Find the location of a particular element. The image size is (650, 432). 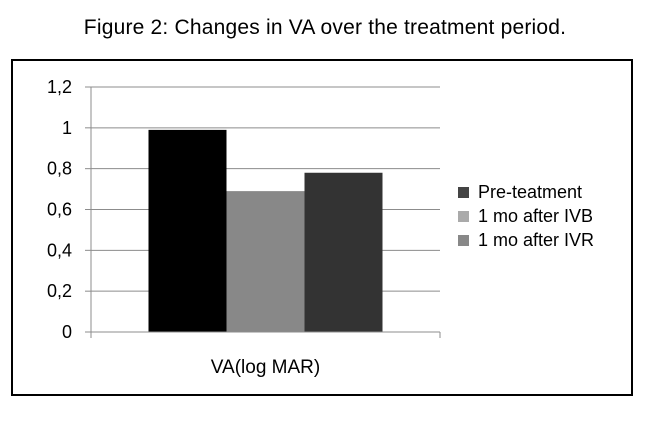

legend-label: Pre-teatment is located at coordinates (530, 192).